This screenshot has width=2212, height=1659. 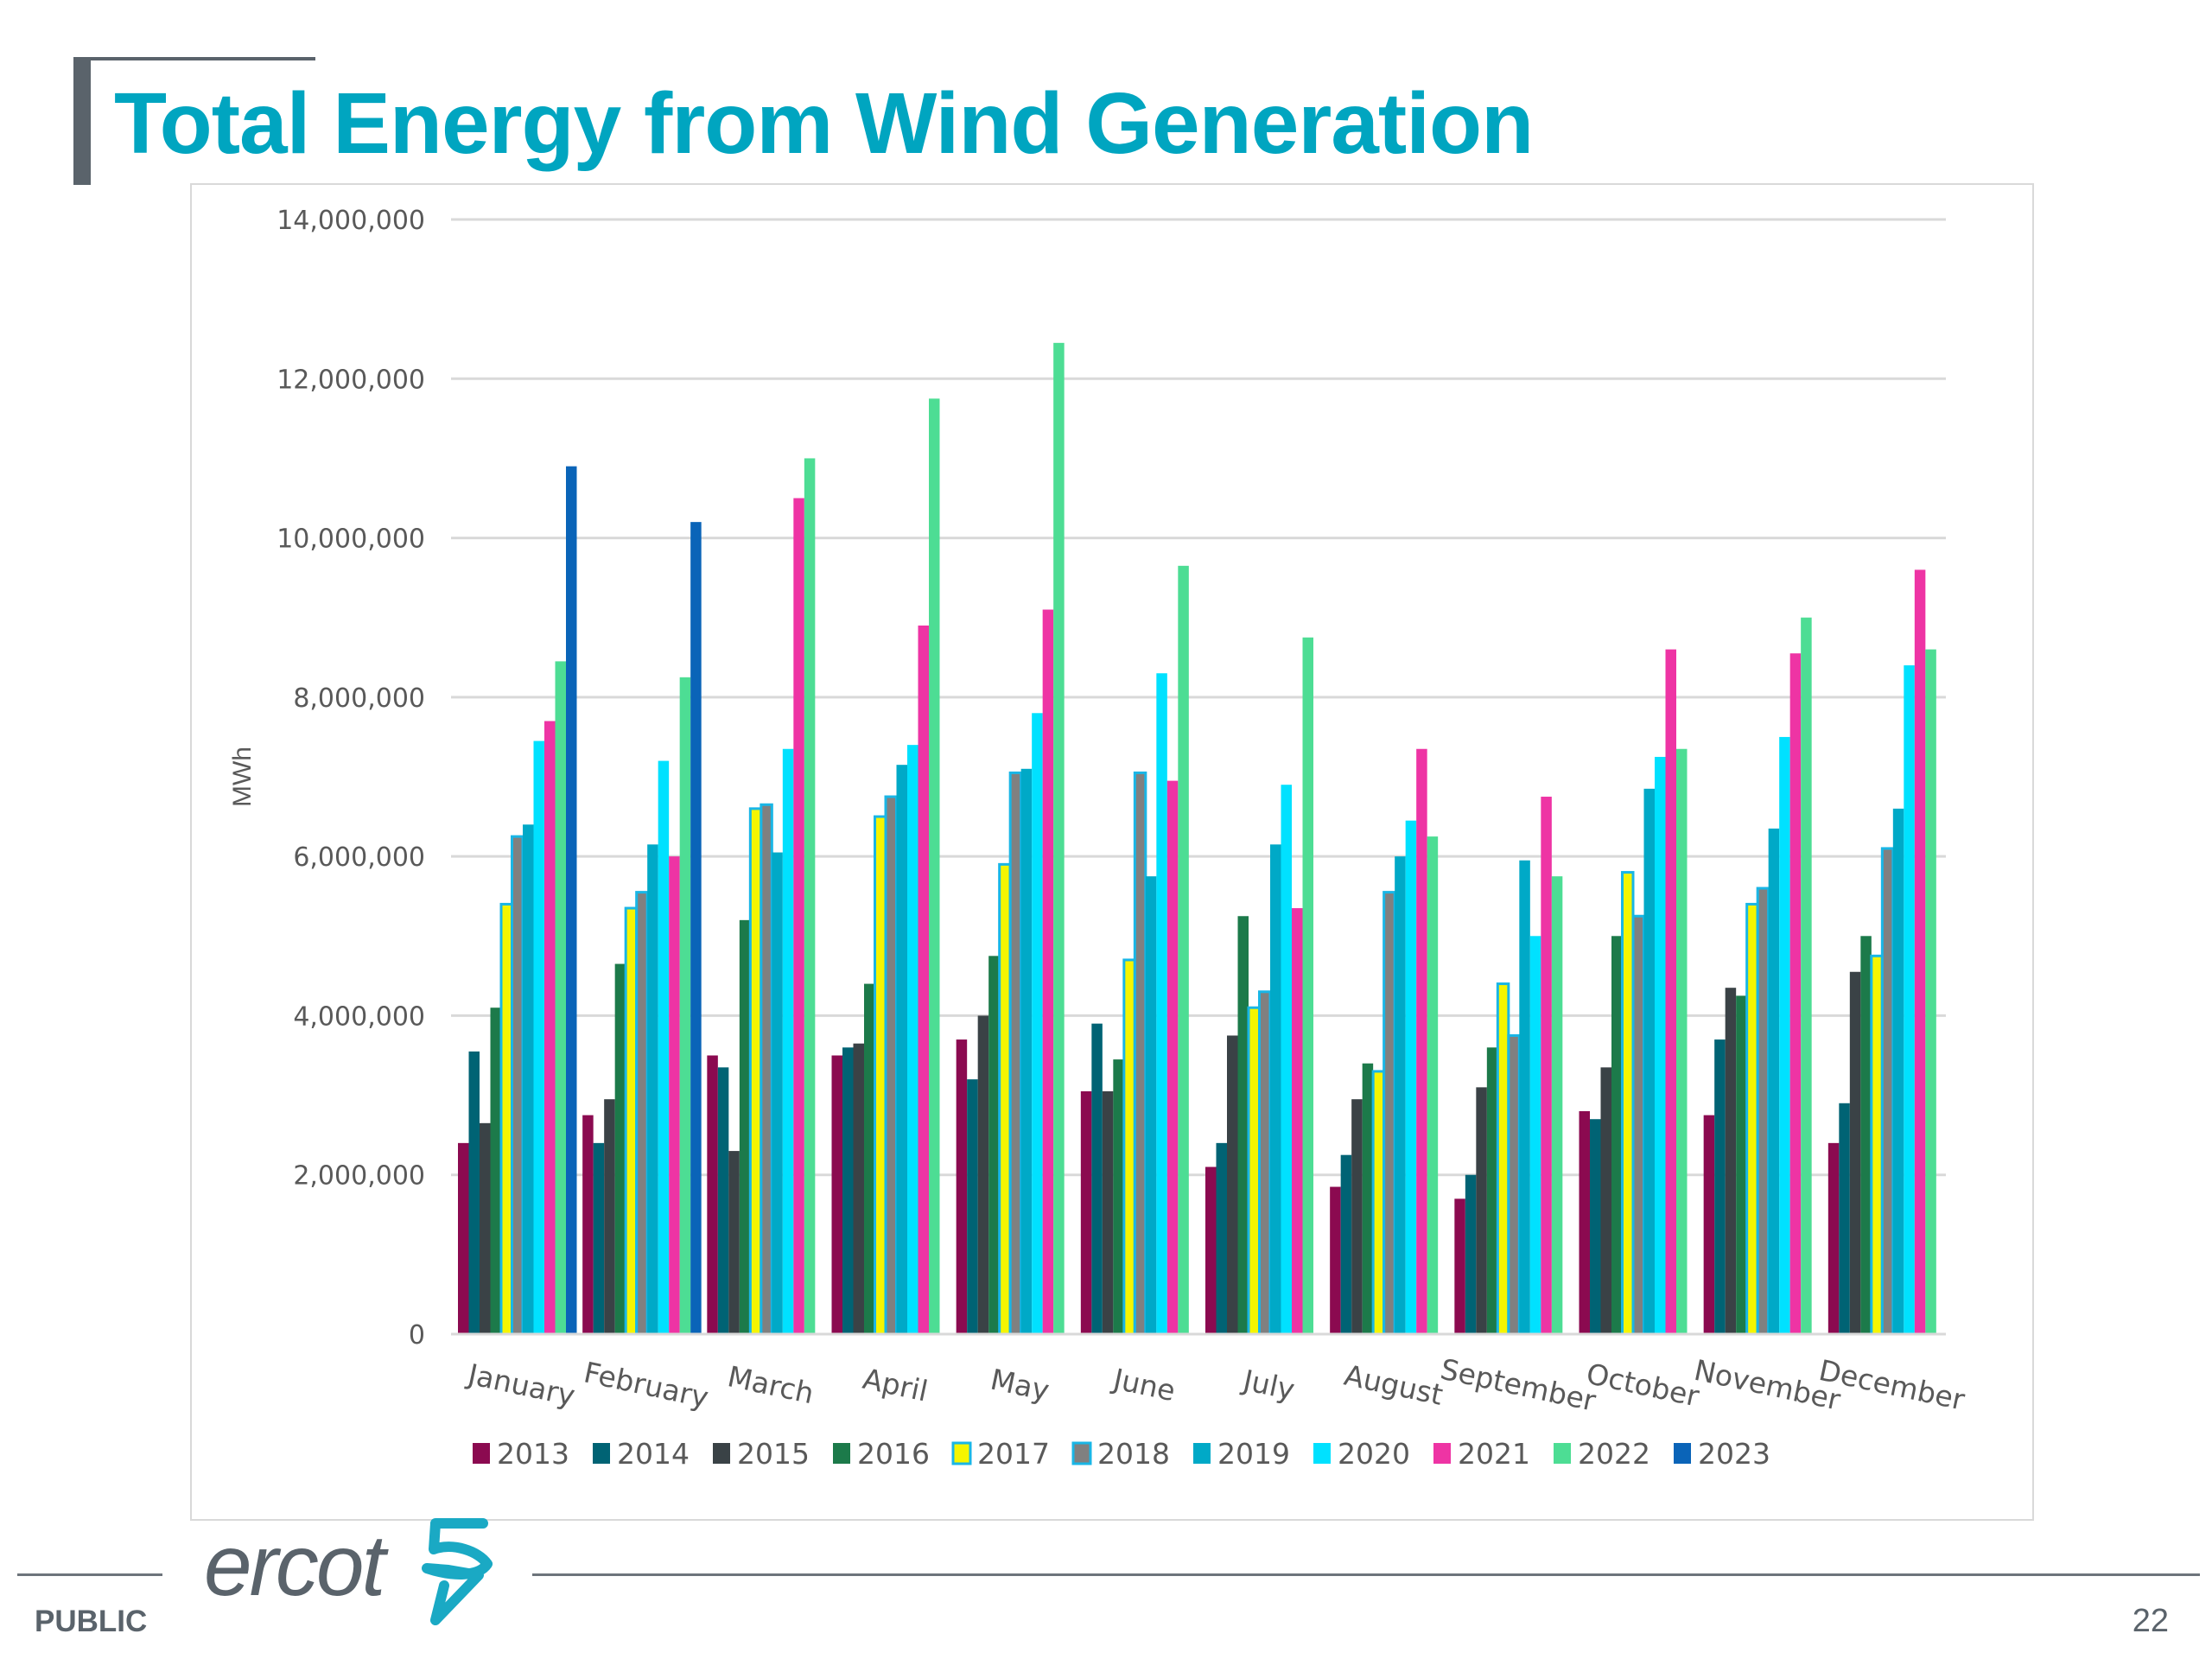 What do you see at coordinates (1535, 1135) in the screenshot?
I see `bar-2020-september` at bounding box center [1535, 1135].